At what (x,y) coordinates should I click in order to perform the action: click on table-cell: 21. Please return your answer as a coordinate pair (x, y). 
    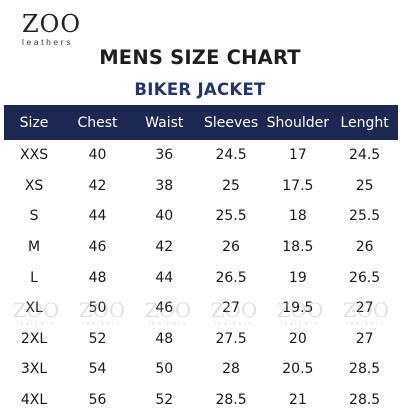
    Looking at the image, I should click on (297, 400).